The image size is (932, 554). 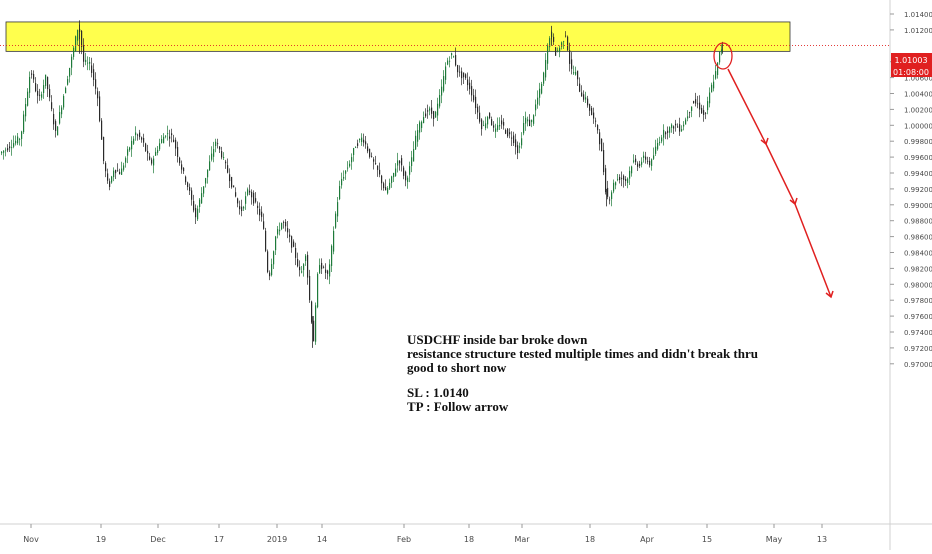 I want to click on stop-loss-label: SL : 1.0140, so click(x=438, y=392).